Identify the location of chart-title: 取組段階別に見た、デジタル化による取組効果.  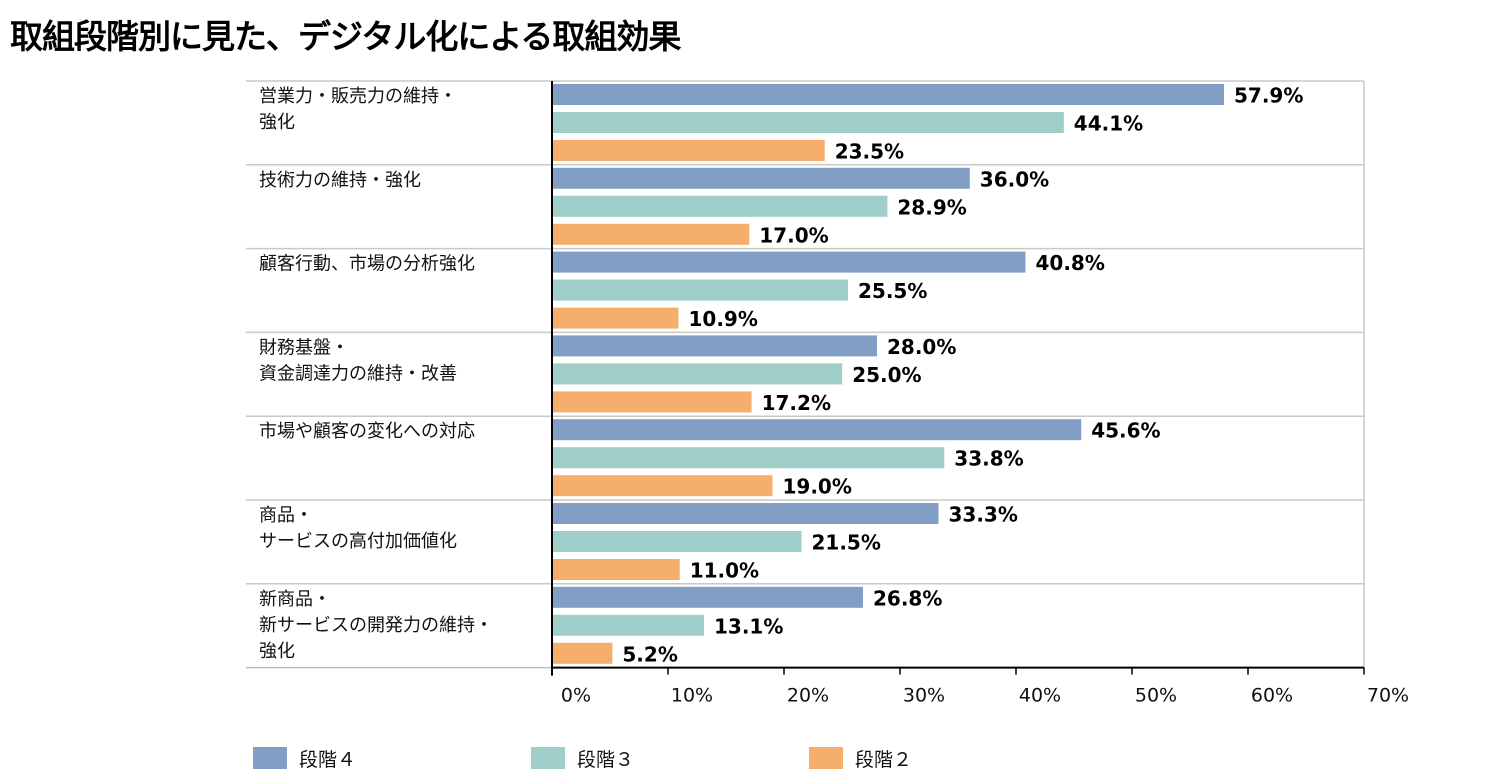
(345, 36).